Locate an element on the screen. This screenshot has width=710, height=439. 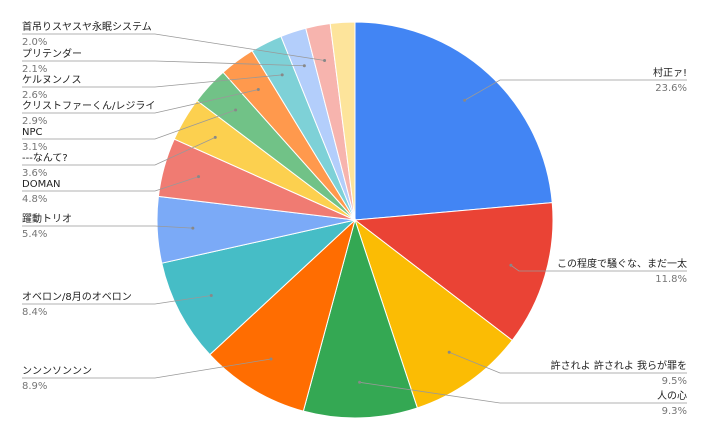
slice-label: 村正ァ! is located at coordinates (670, 72).